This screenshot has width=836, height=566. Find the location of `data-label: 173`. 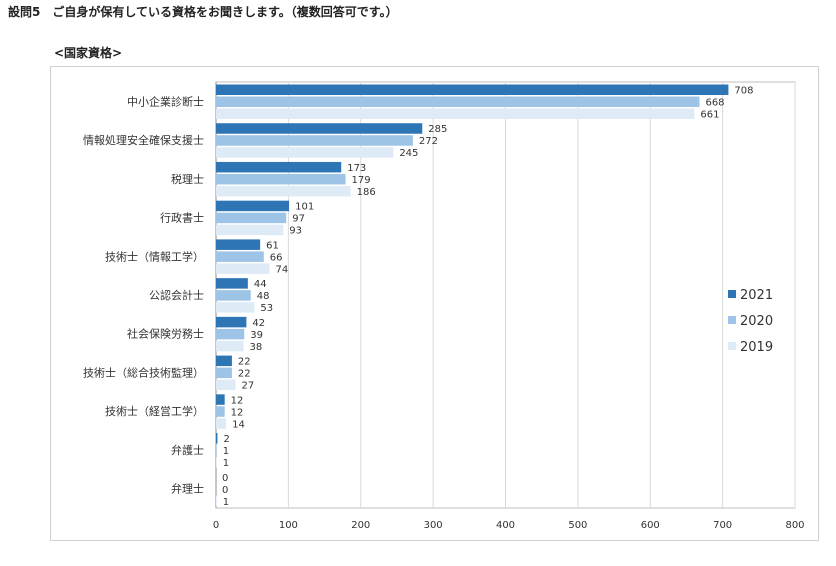

data-label: 173 is located at coordinates (356, 168).